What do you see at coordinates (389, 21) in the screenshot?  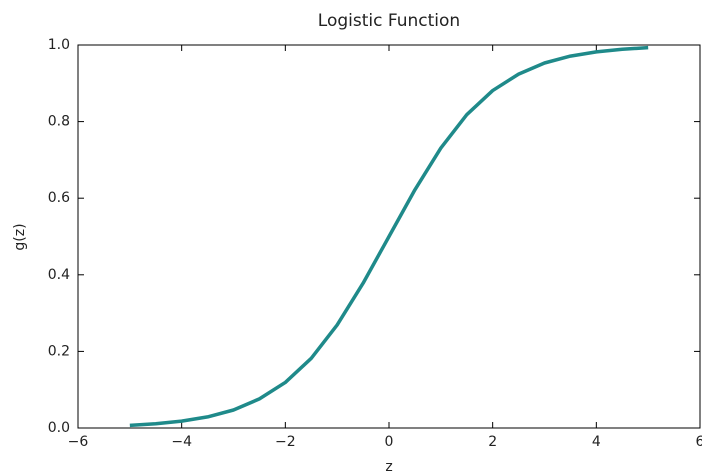 I see `chart-title: Logistic Function` at bounding box center [389, 21].